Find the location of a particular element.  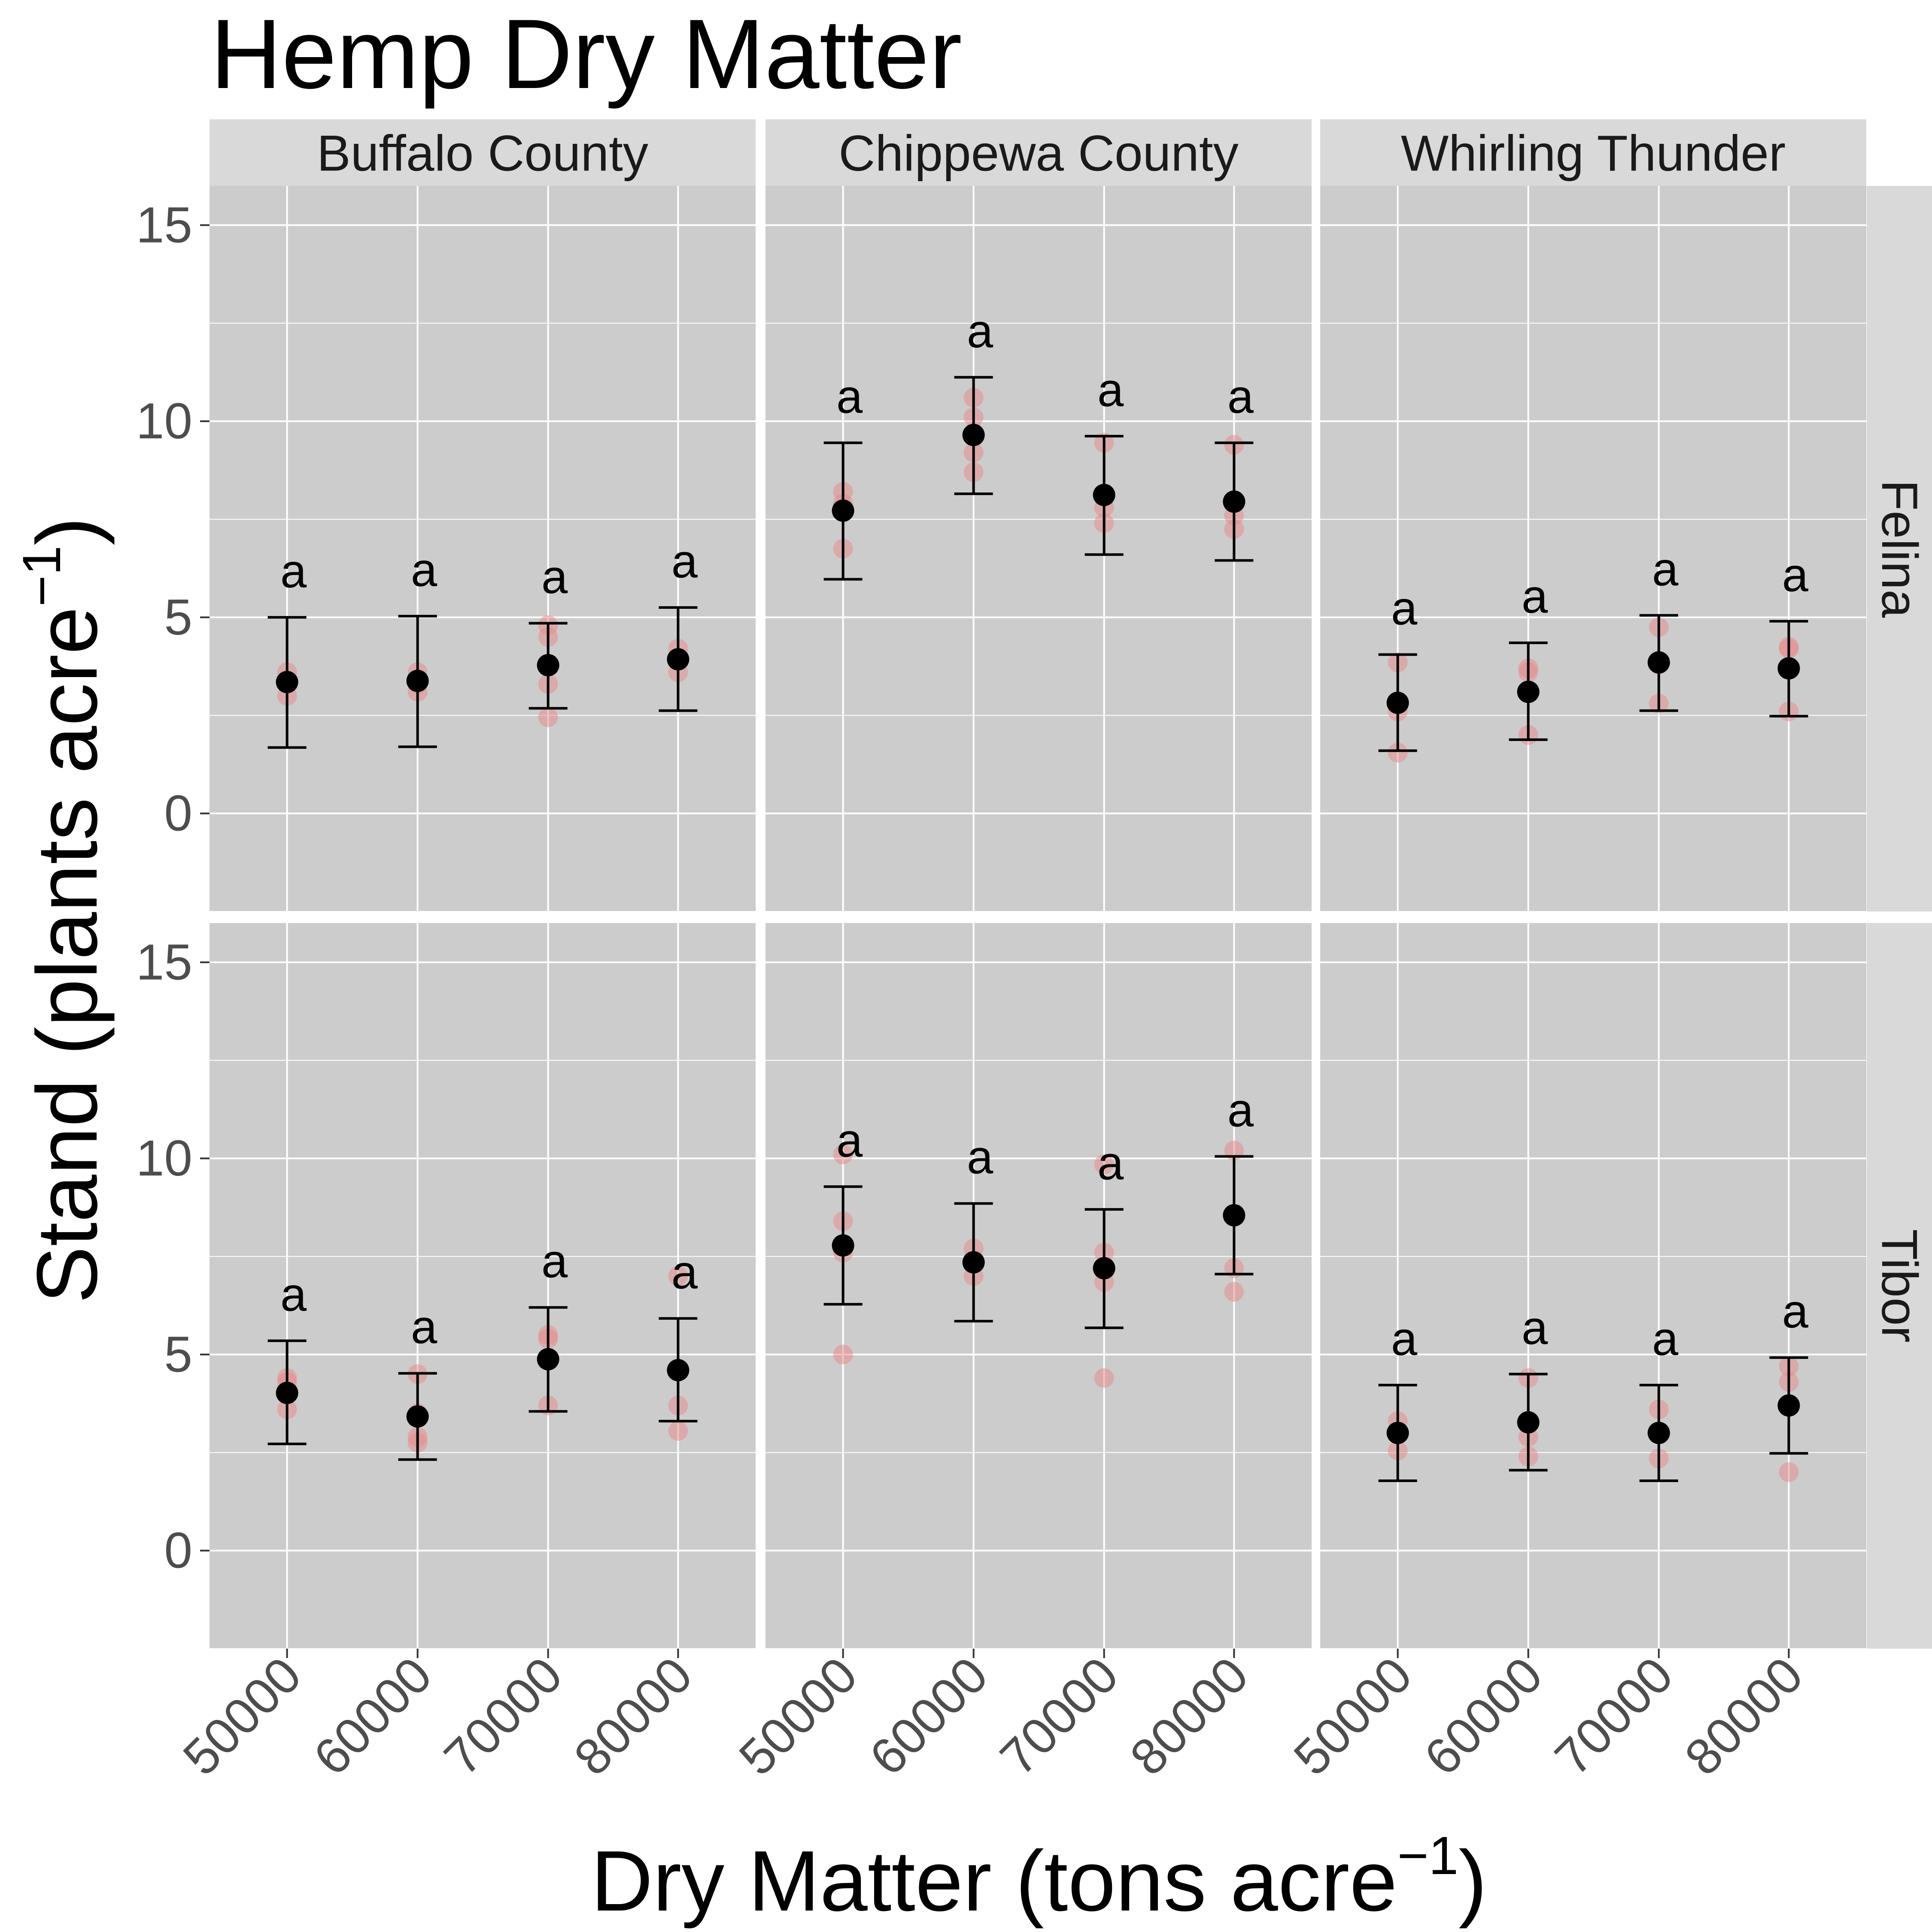

y-axis-label: Stand (plants acre−1) is located at coordinates (64, 910).